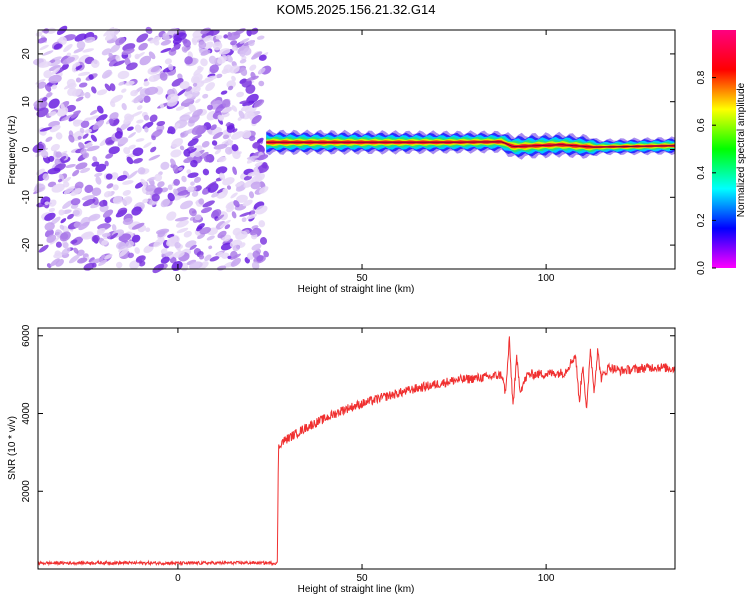 This screenshot has width=750, height=600. Describe the element at coordinates (26, 244) in the screenshot. I see `y-tick-label: -20` at that location.